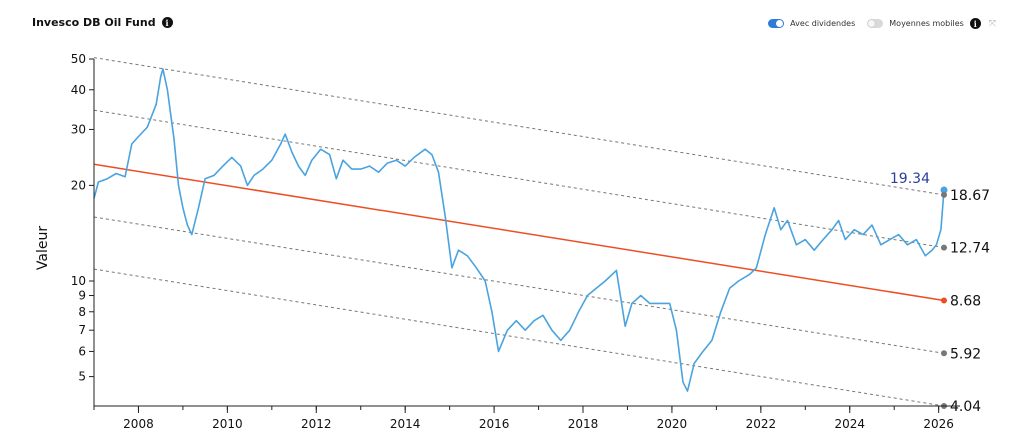 This screenshot has height=433, width=1024. What do you see at coordinates (875, 23) in the screenshot?
I see `moving-average-toggle` at bounding box center [875, 23].